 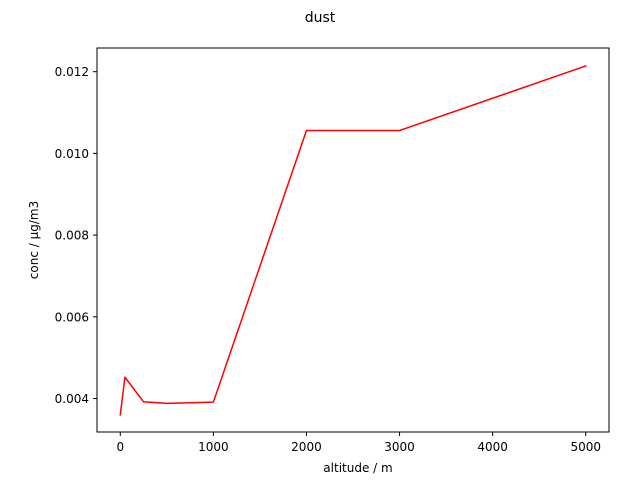 What do you see at coordinates (306, 447) in the screenshot?
I see `x-tick-label: 2000` at bounding box center [306, 447].